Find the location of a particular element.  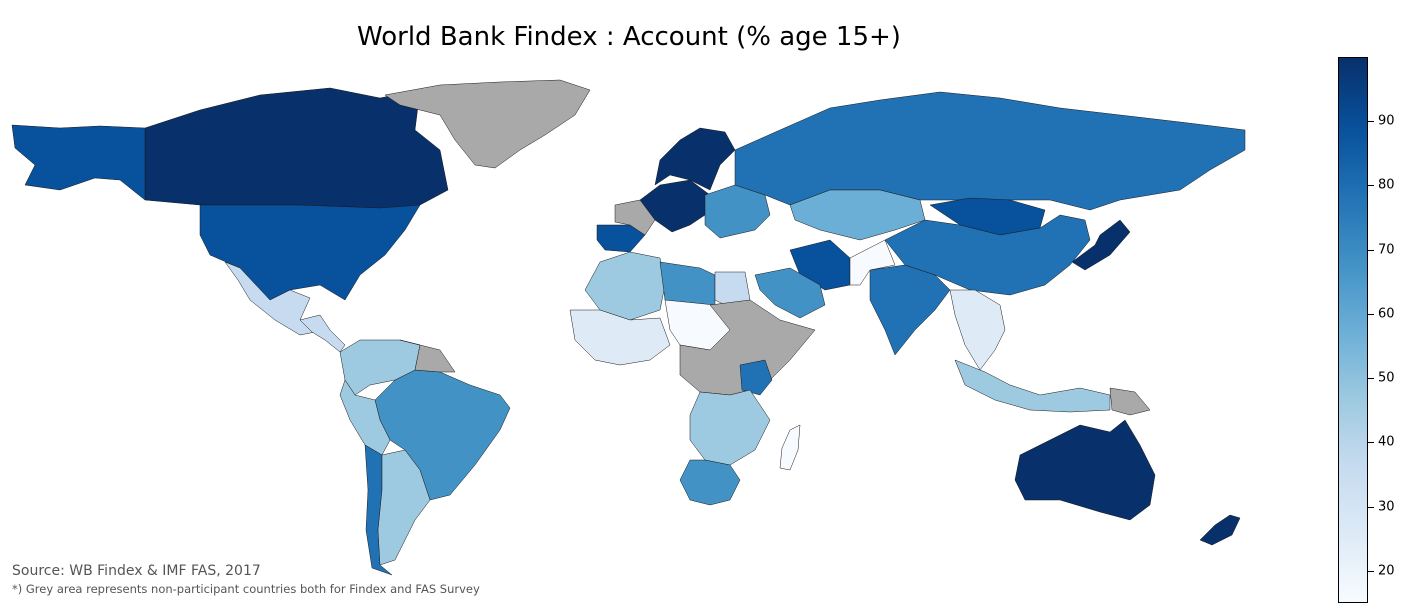

region-indonesia: Indonesia is located at coordinates (1032, 386).